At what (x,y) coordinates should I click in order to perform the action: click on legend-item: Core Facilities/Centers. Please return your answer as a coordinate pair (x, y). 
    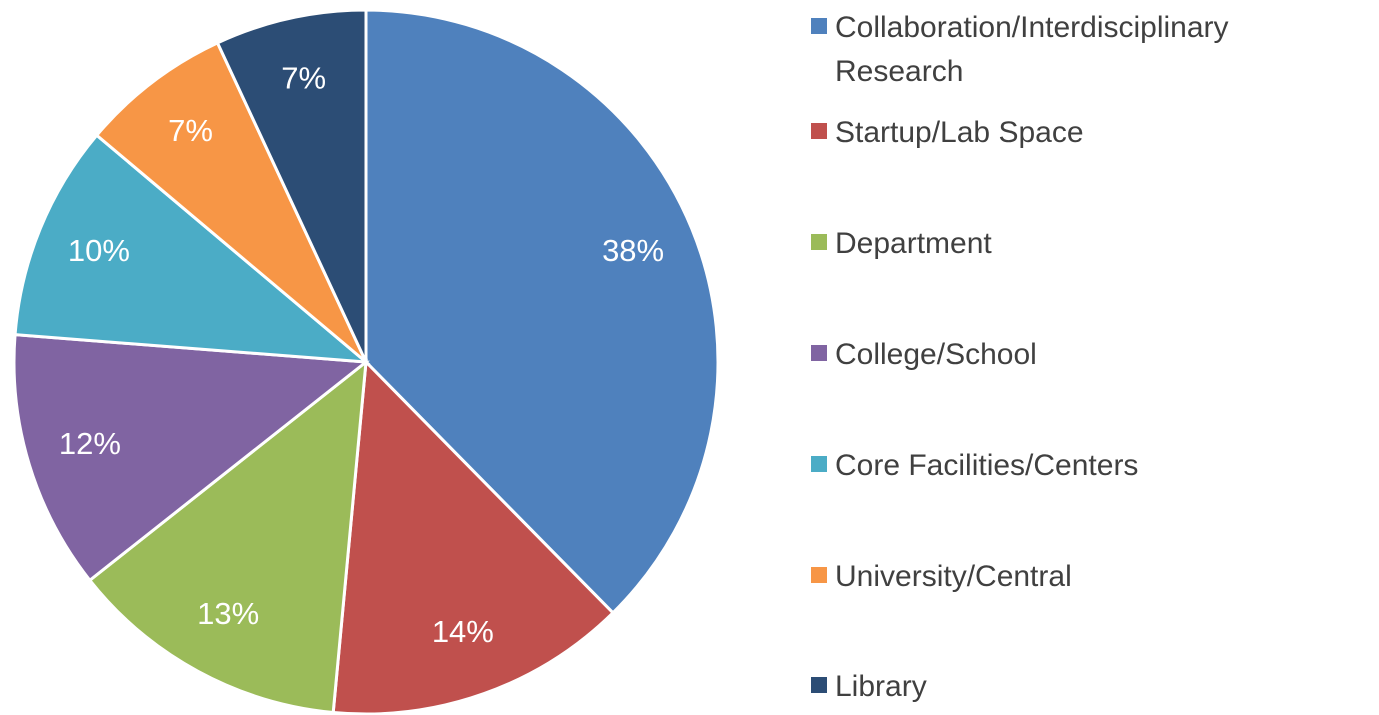
    Looking at the image, I should click on (1091, 466).